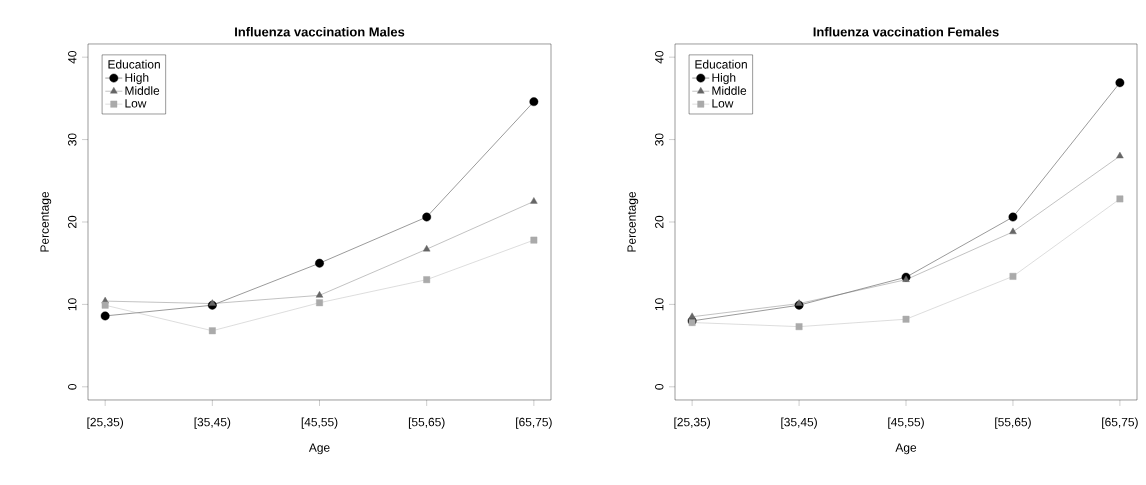 The height and width of the screenshot is (485, 1146). Describe the element at coordinates (906, 31) in the screenshot. I see `chart-title: Influenza vaccination Females` at that location.